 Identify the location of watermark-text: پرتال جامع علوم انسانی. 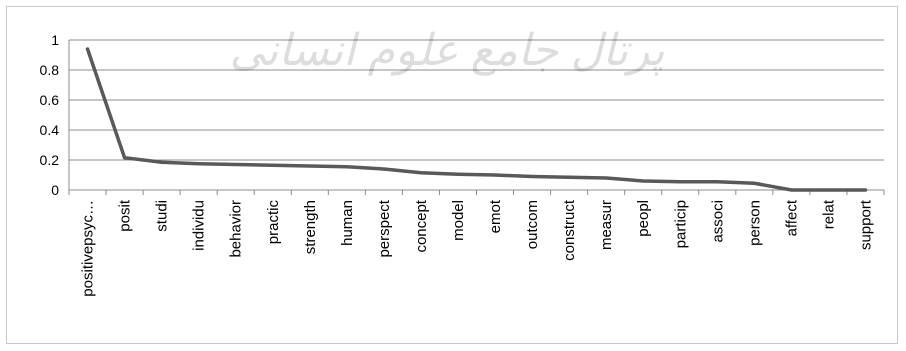
(446, 51).